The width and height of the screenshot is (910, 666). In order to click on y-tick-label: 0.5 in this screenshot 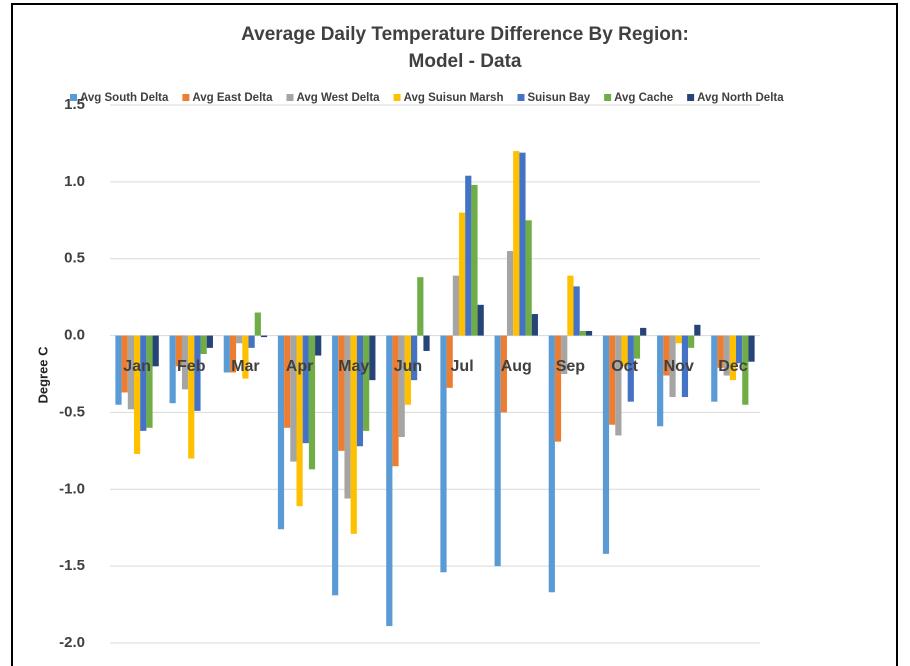, I will do `click(74, 258)`.